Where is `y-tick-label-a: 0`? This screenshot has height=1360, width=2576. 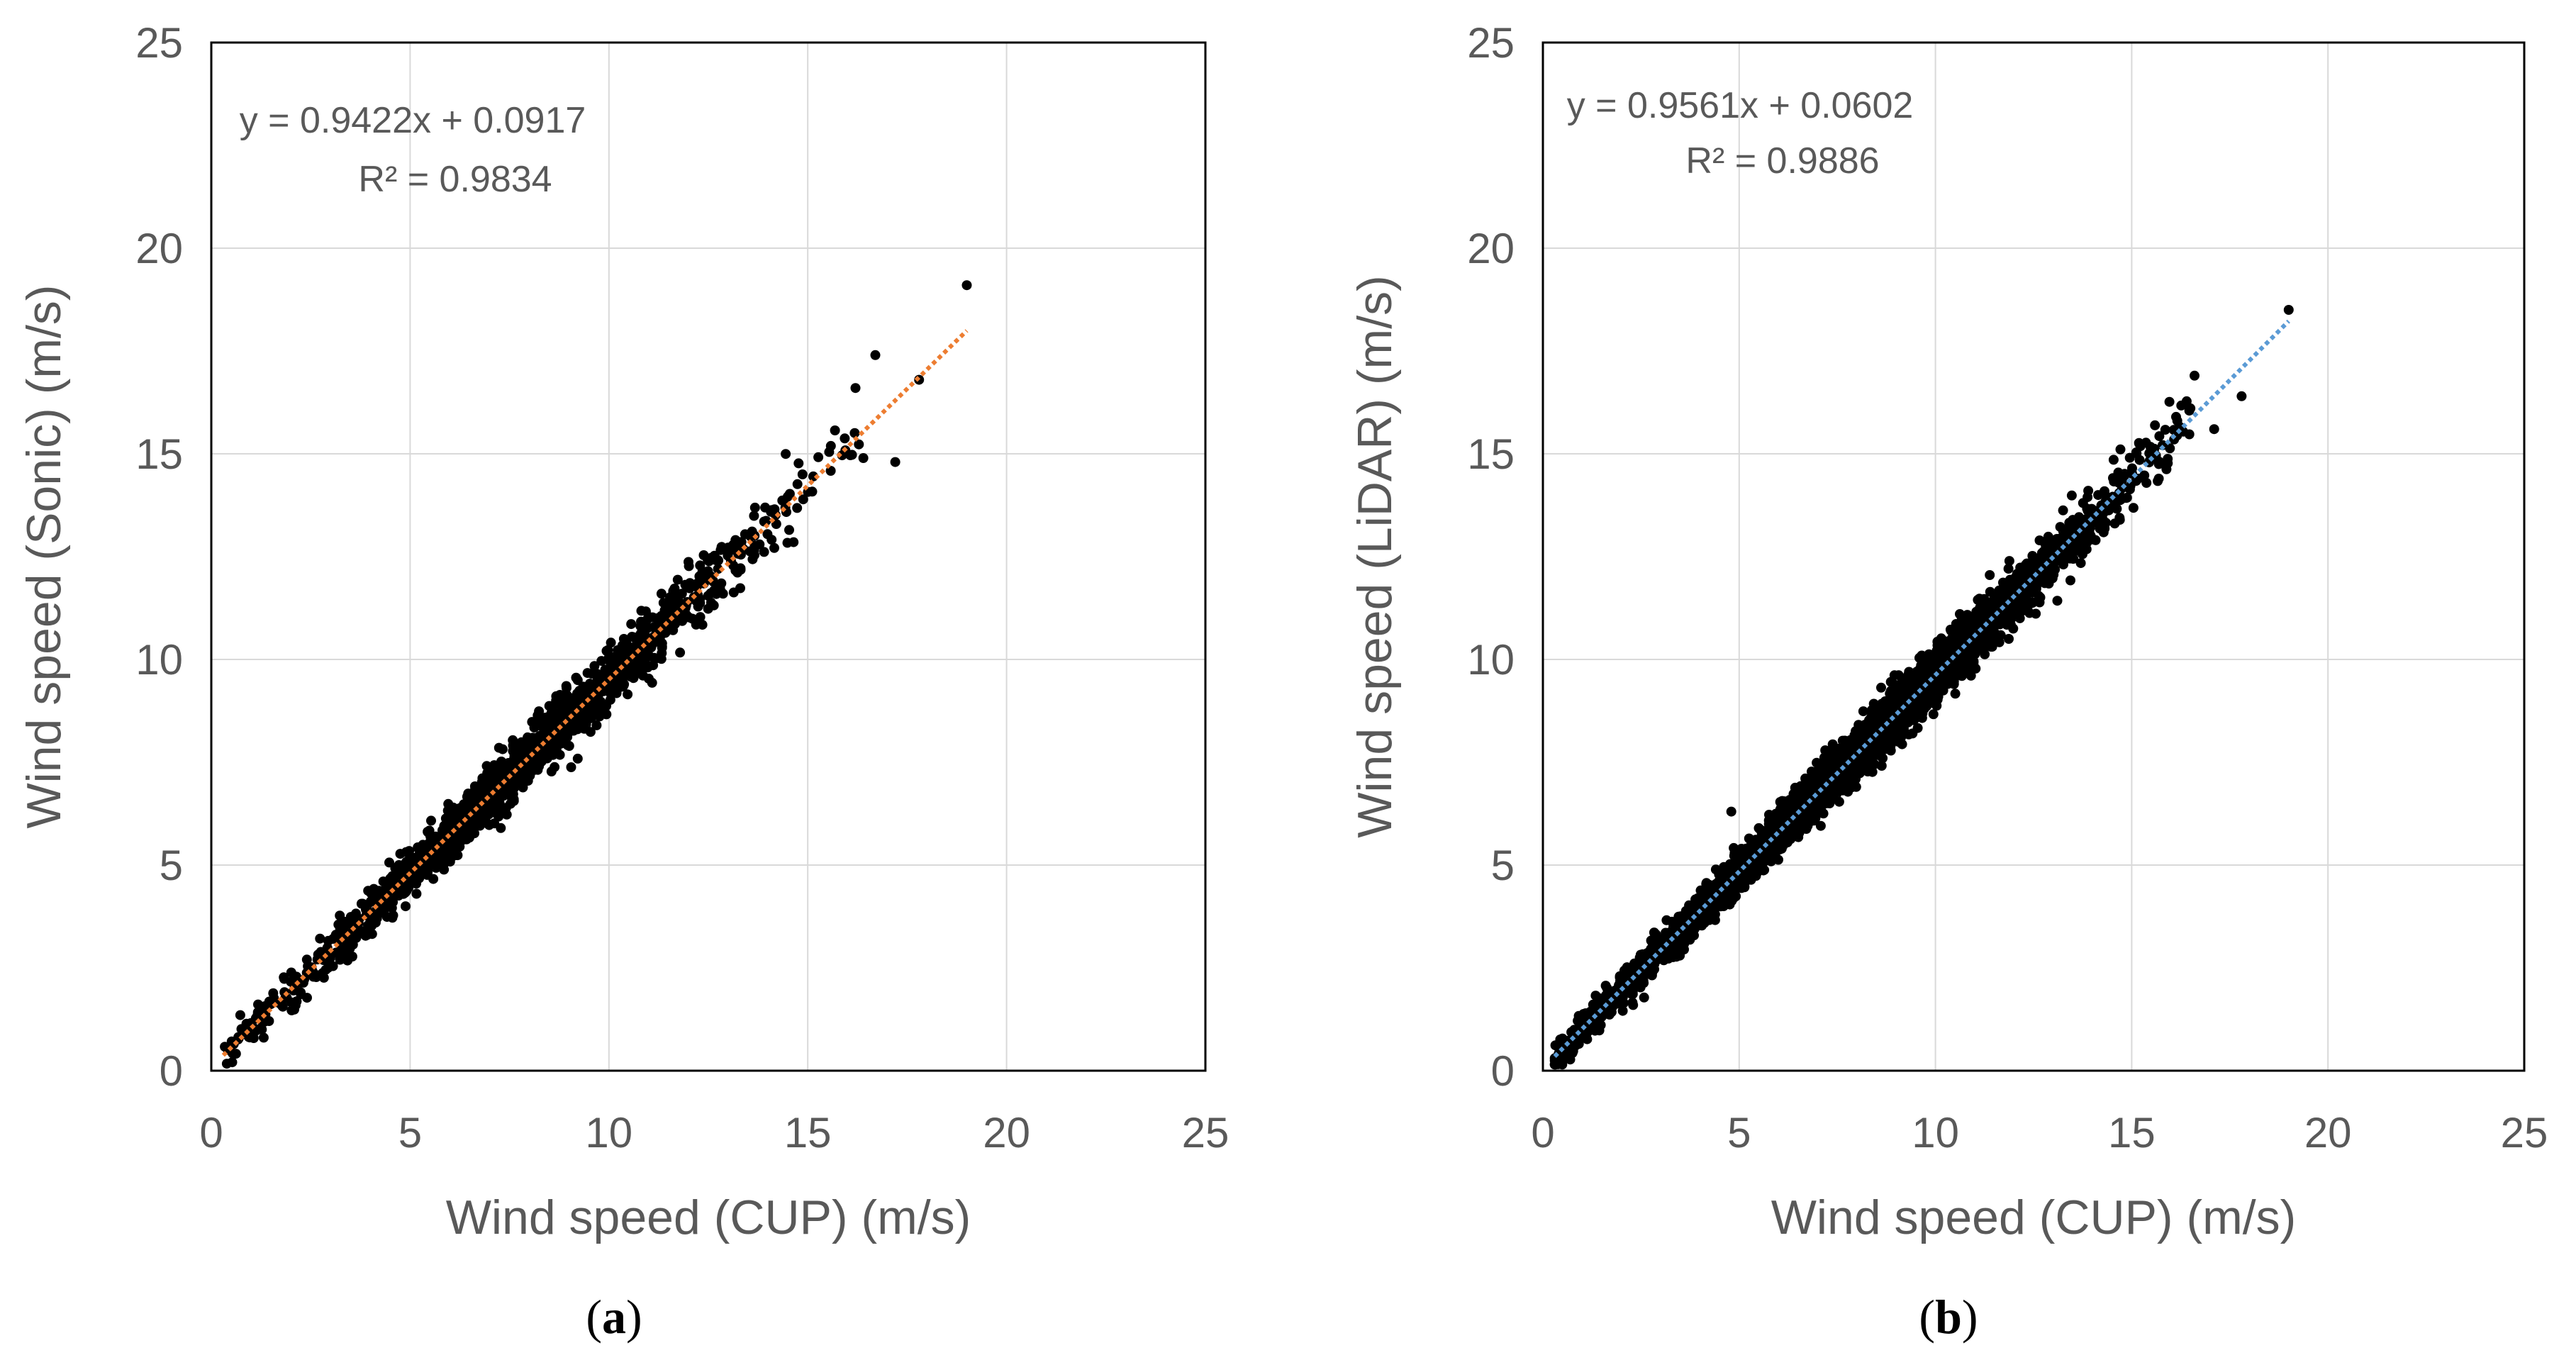
y-tick-label-a: 0 is located at coordinates (171, 1071).